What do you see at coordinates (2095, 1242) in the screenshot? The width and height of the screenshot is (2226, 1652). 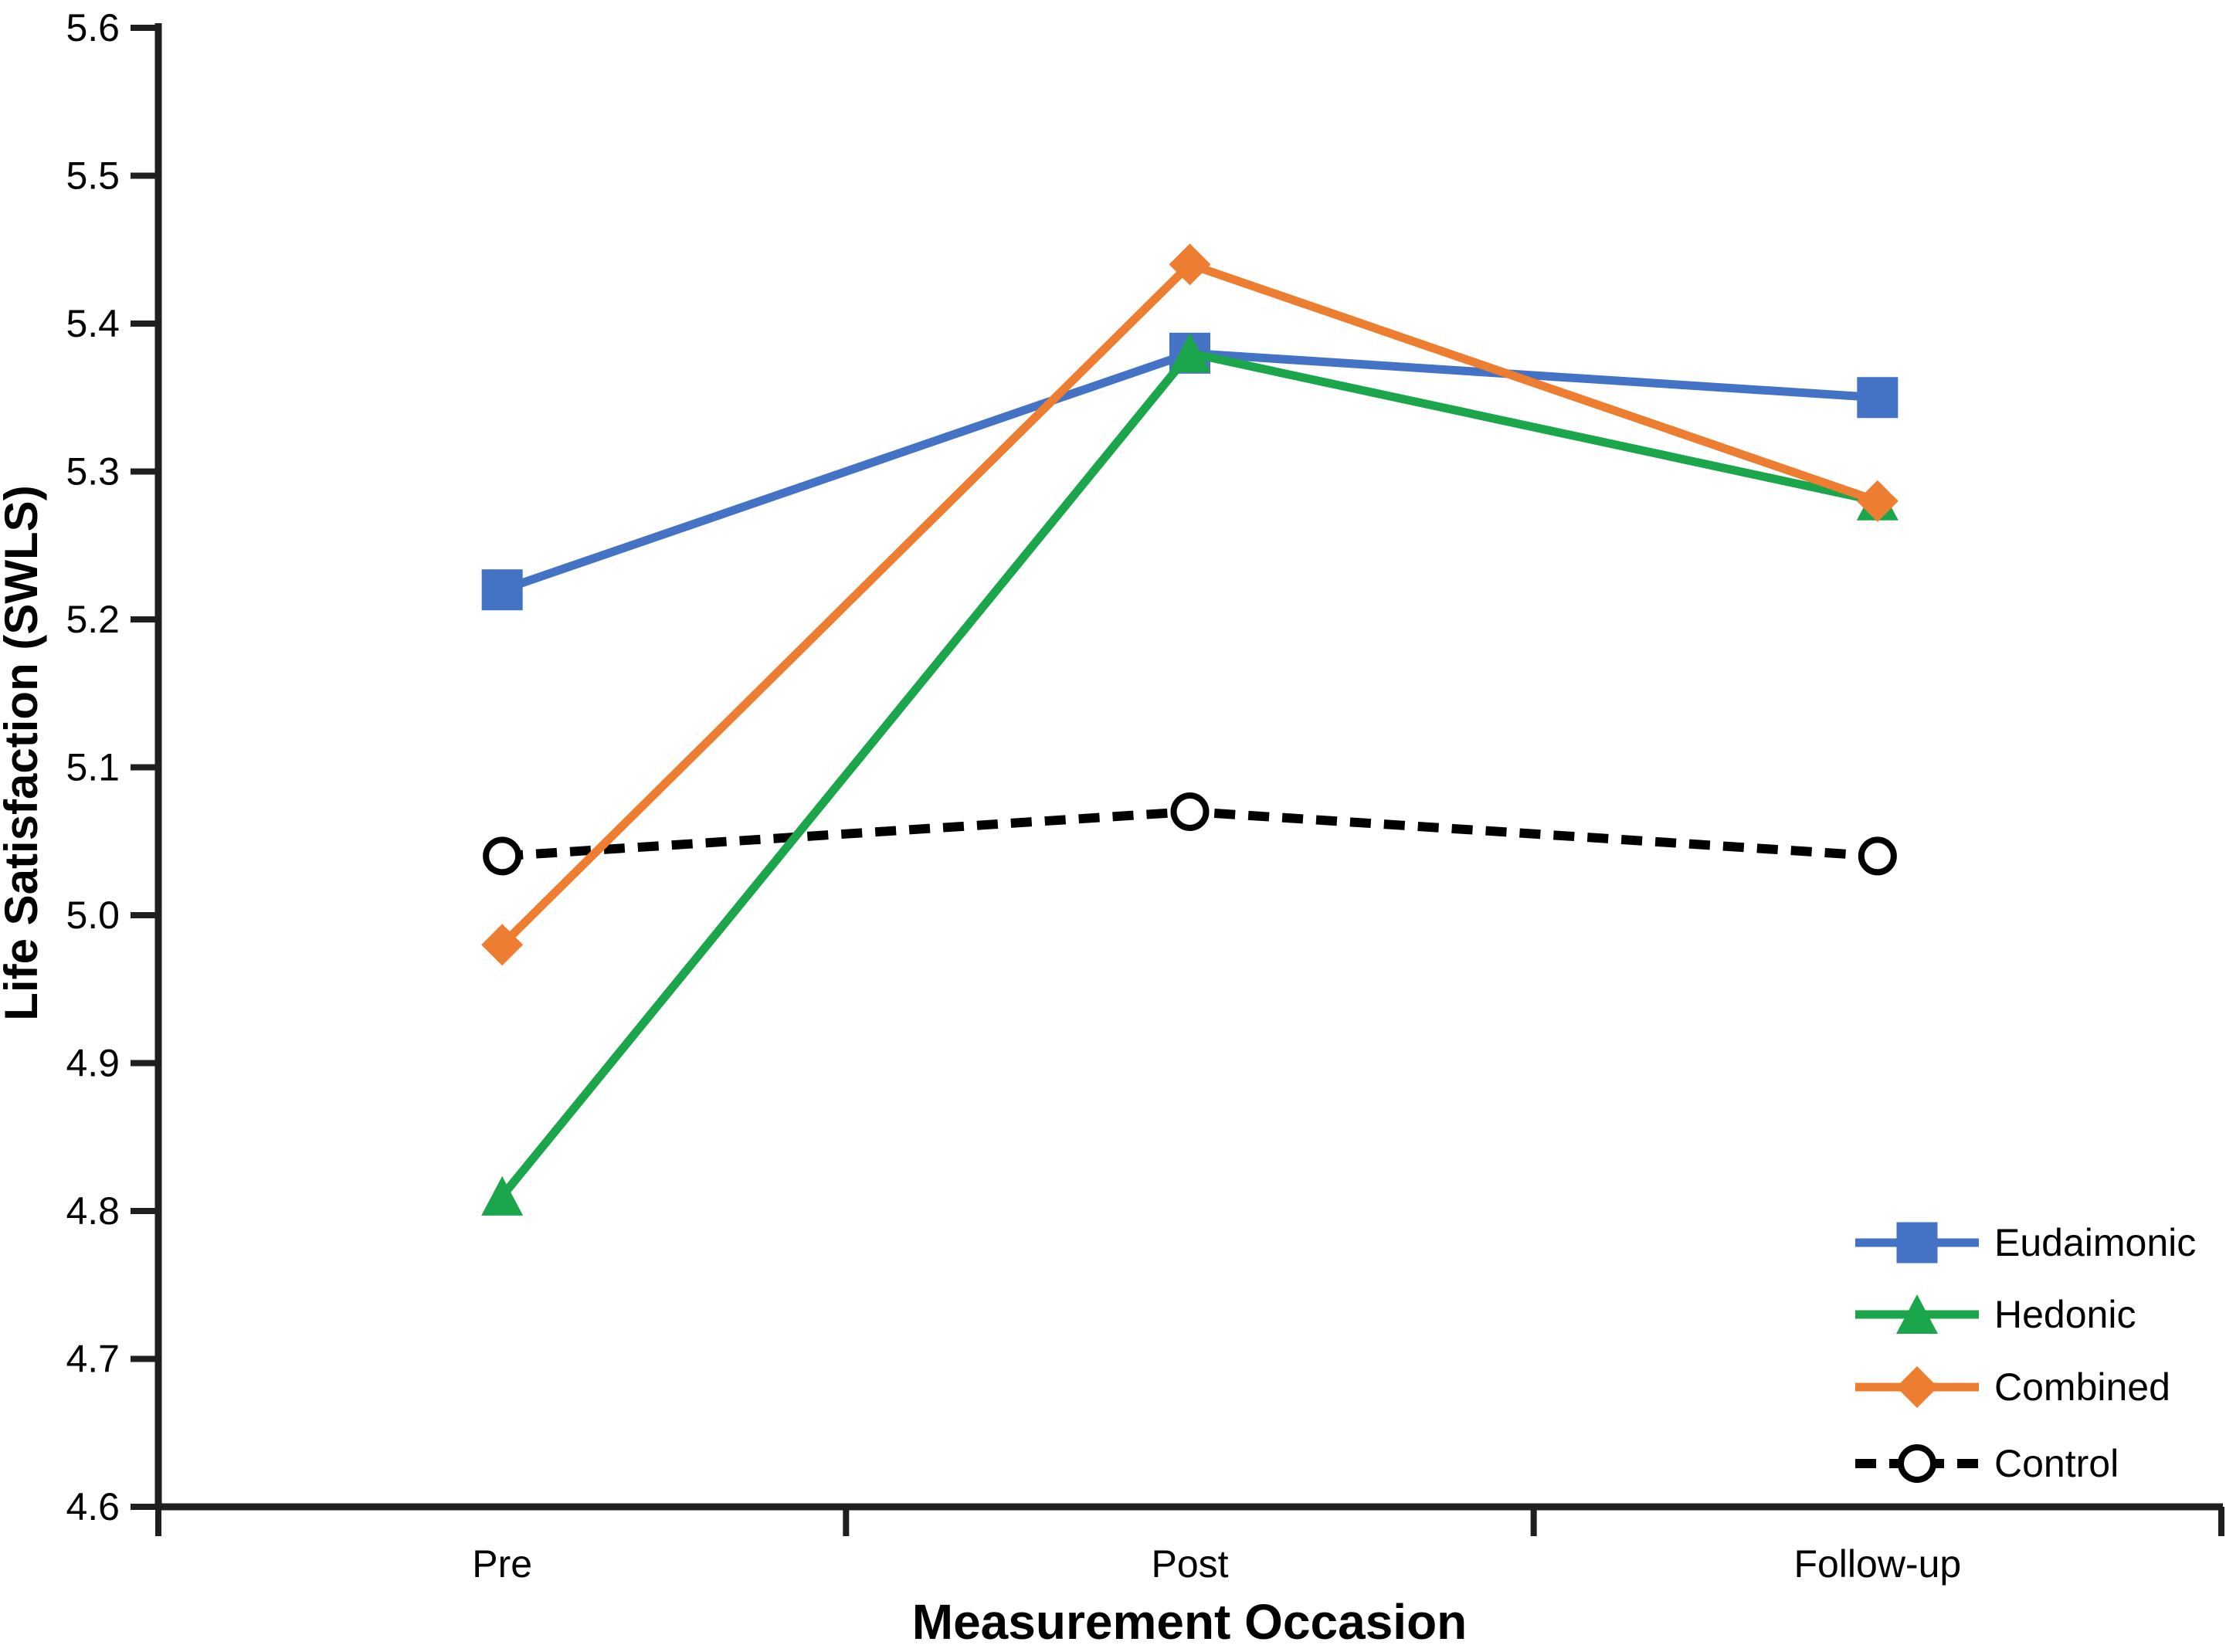 I see `legend-label: Eudaimonic` at bounding box center [2095, 1242].